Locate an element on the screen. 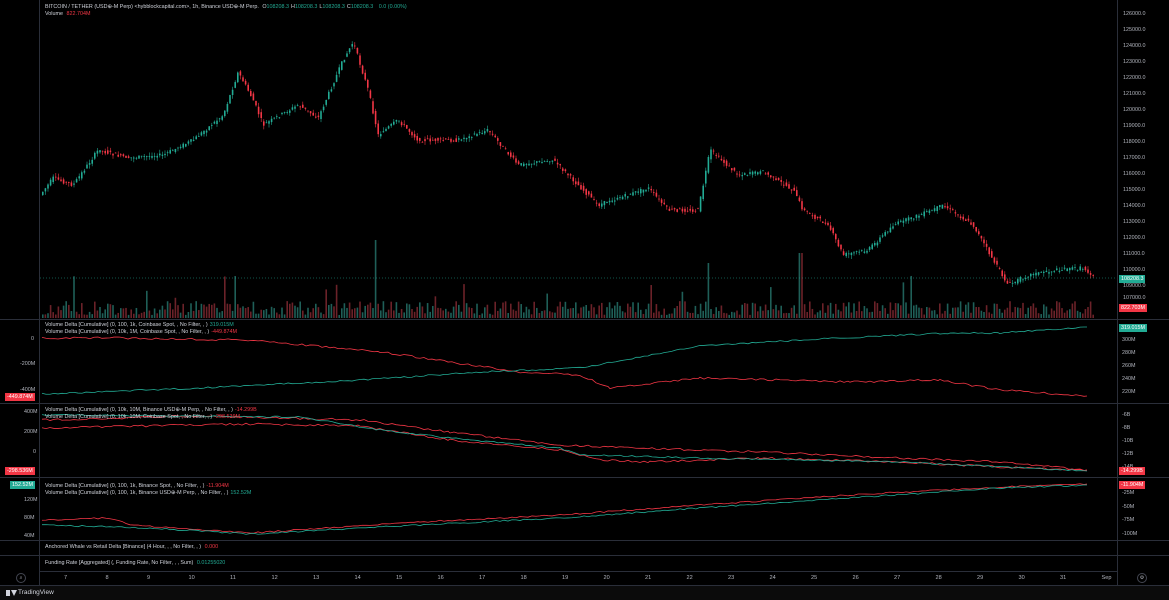 Image resolution: width=1169 pixels, height=600 pixels. time-label: Sep is located at coordinates (1106, 578).